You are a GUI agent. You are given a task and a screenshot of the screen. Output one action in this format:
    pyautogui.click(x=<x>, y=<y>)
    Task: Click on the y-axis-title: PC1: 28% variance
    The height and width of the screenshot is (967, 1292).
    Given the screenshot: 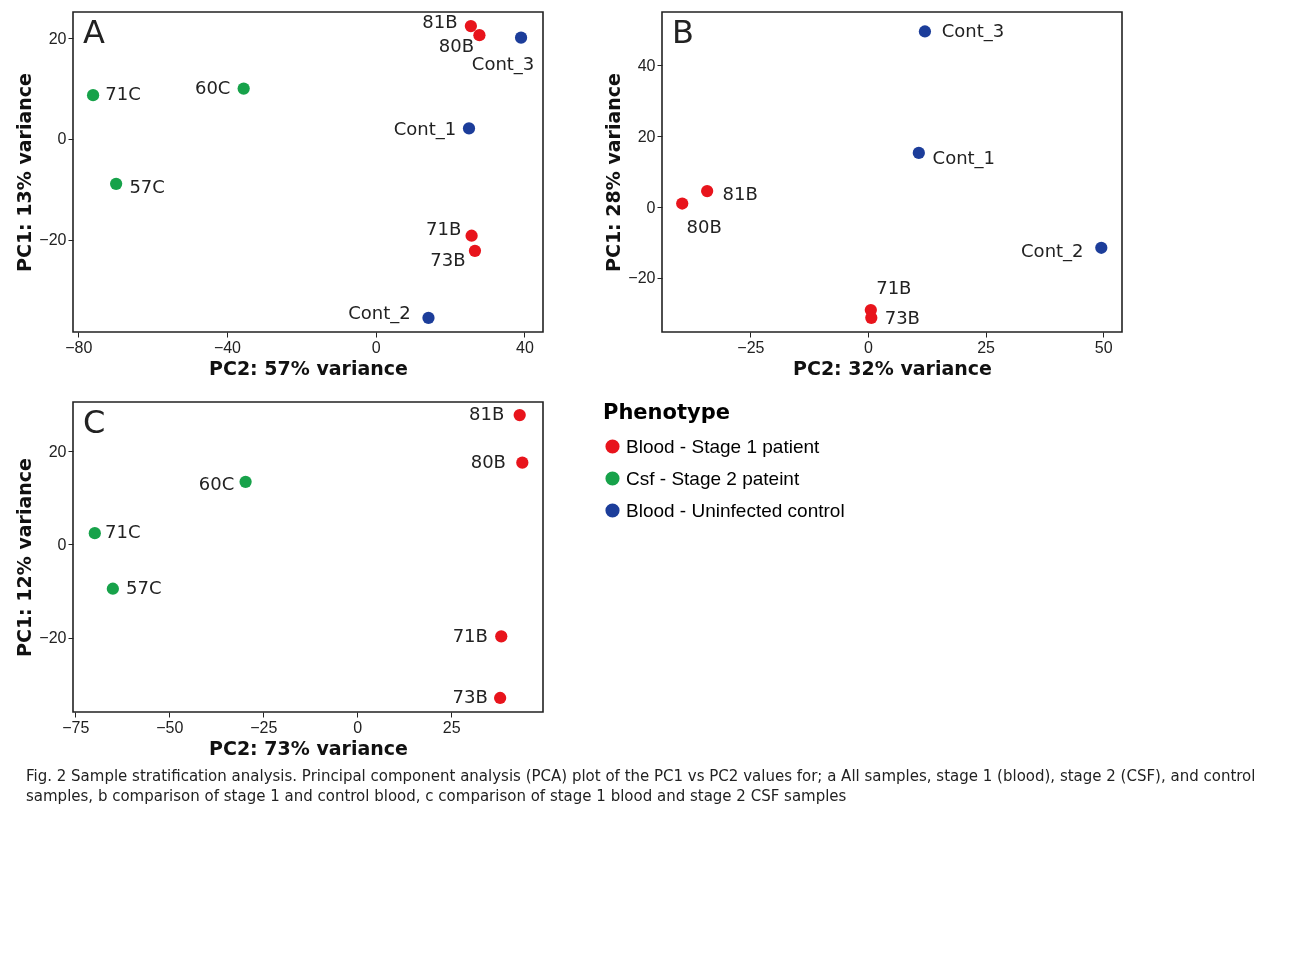 What is the action you would take?
    pyautogui.click(x=613, y=172)
    